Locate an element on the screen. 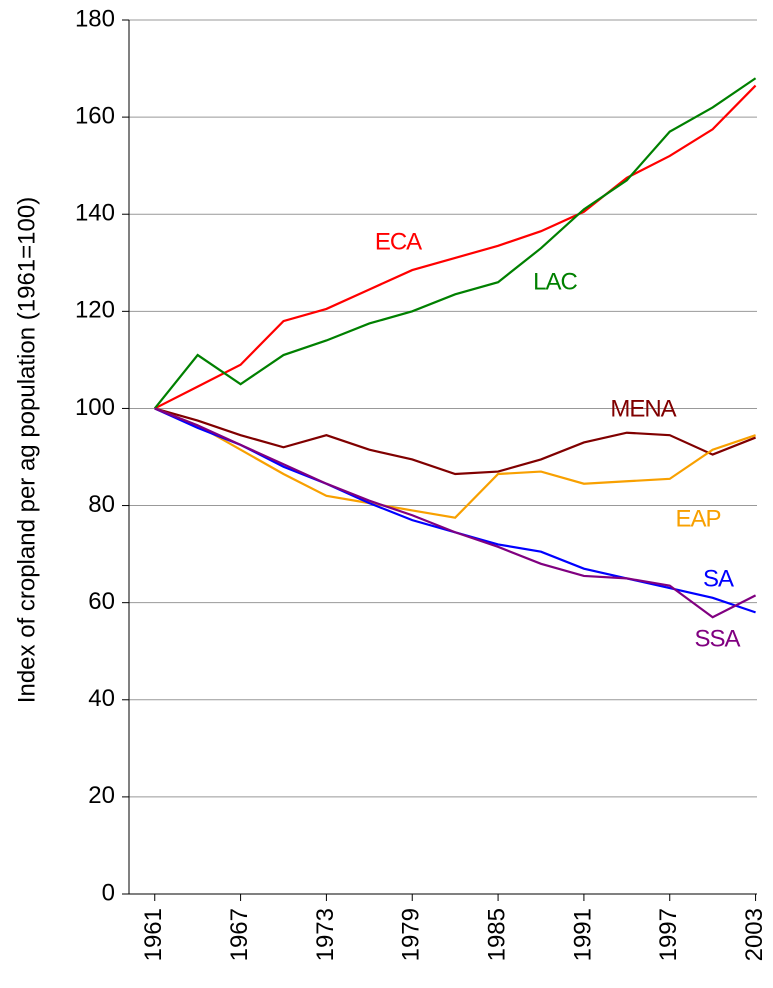 The image size is (773, 988). y-tick-label: 120 is located at coordinates (95, 310).